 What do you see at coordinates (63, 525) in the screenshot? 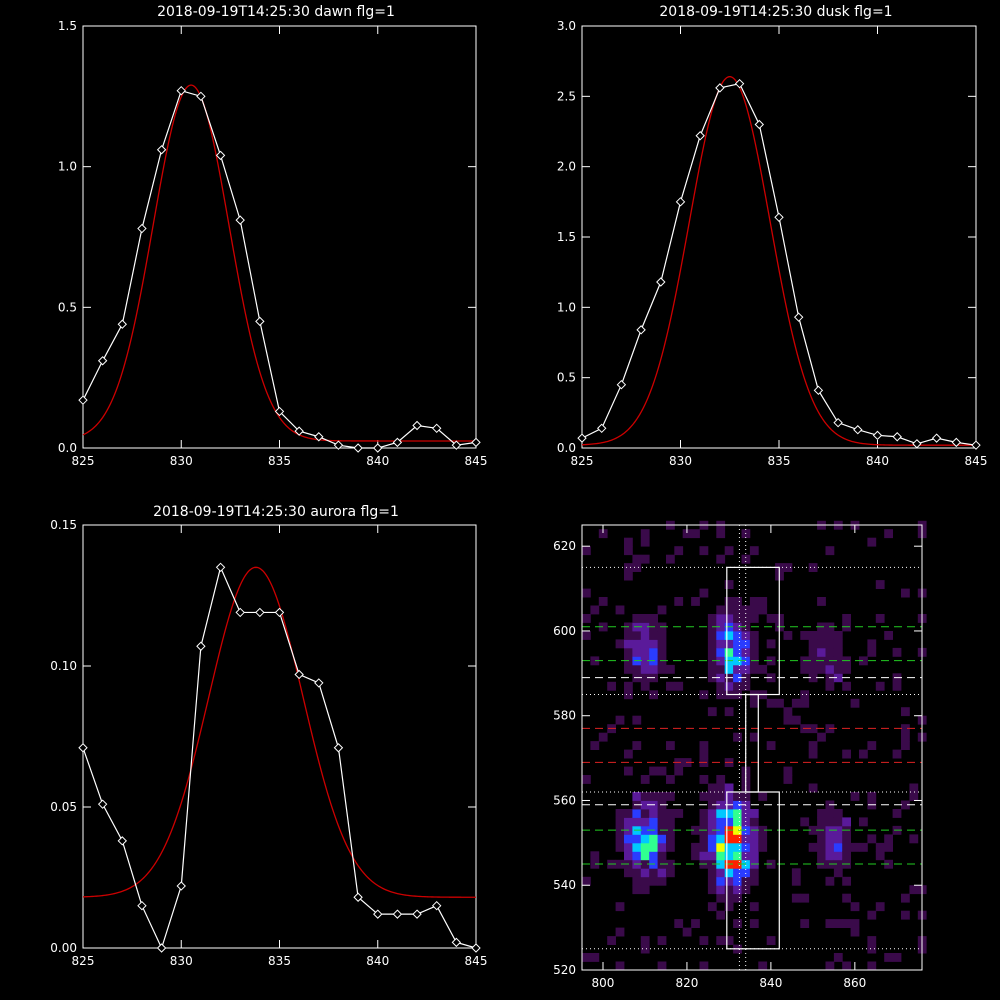
I see `y-tick-label: 0.15` at bounding box center [63, 525].